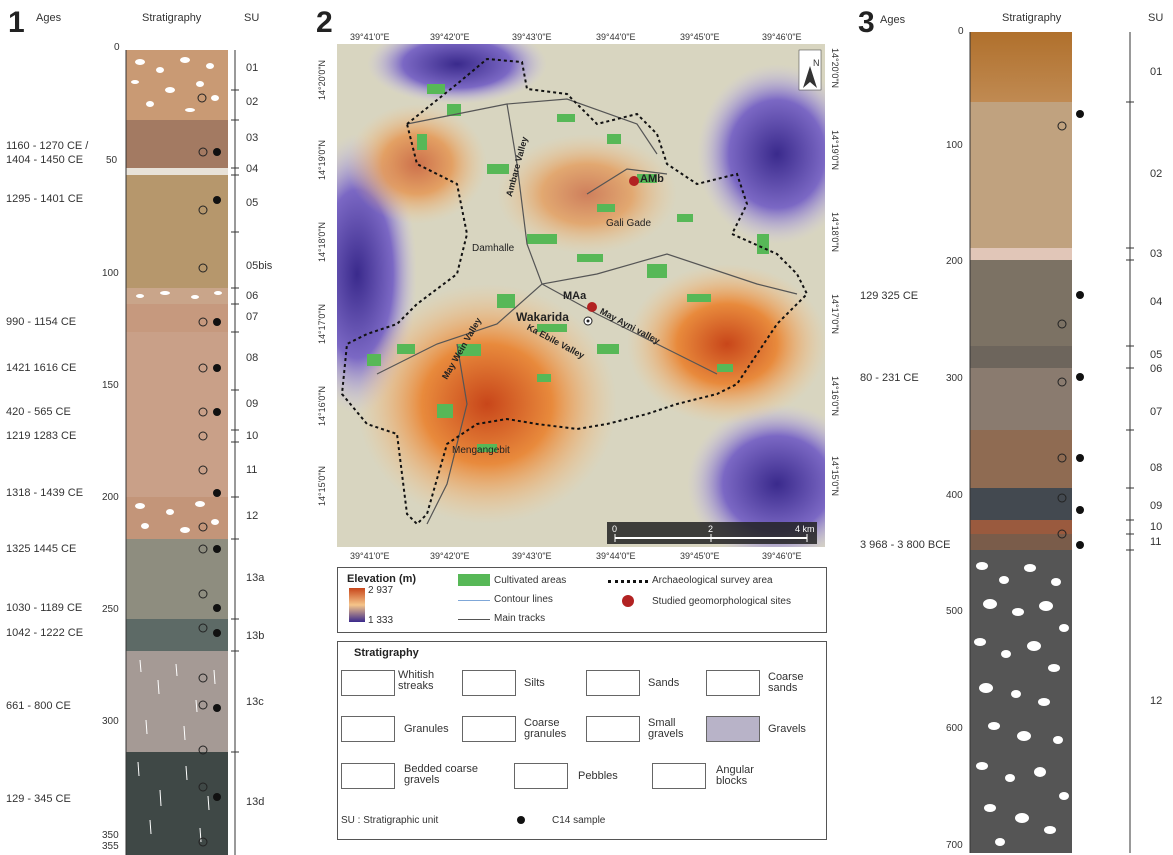 The height and width of the screenshot is (855, 1173). I want to click on p3-age: 129 325 CE, so click(889, 296).